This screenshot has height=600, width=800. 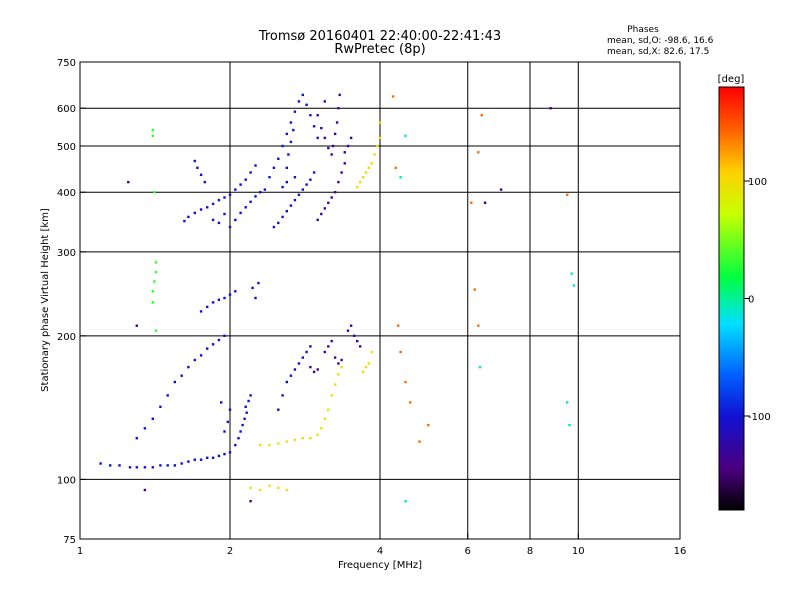 What do you see at coordinates (66, 63) in the screenshot?
I see `y-tick-label: 750` at bounding box center [66, 63].